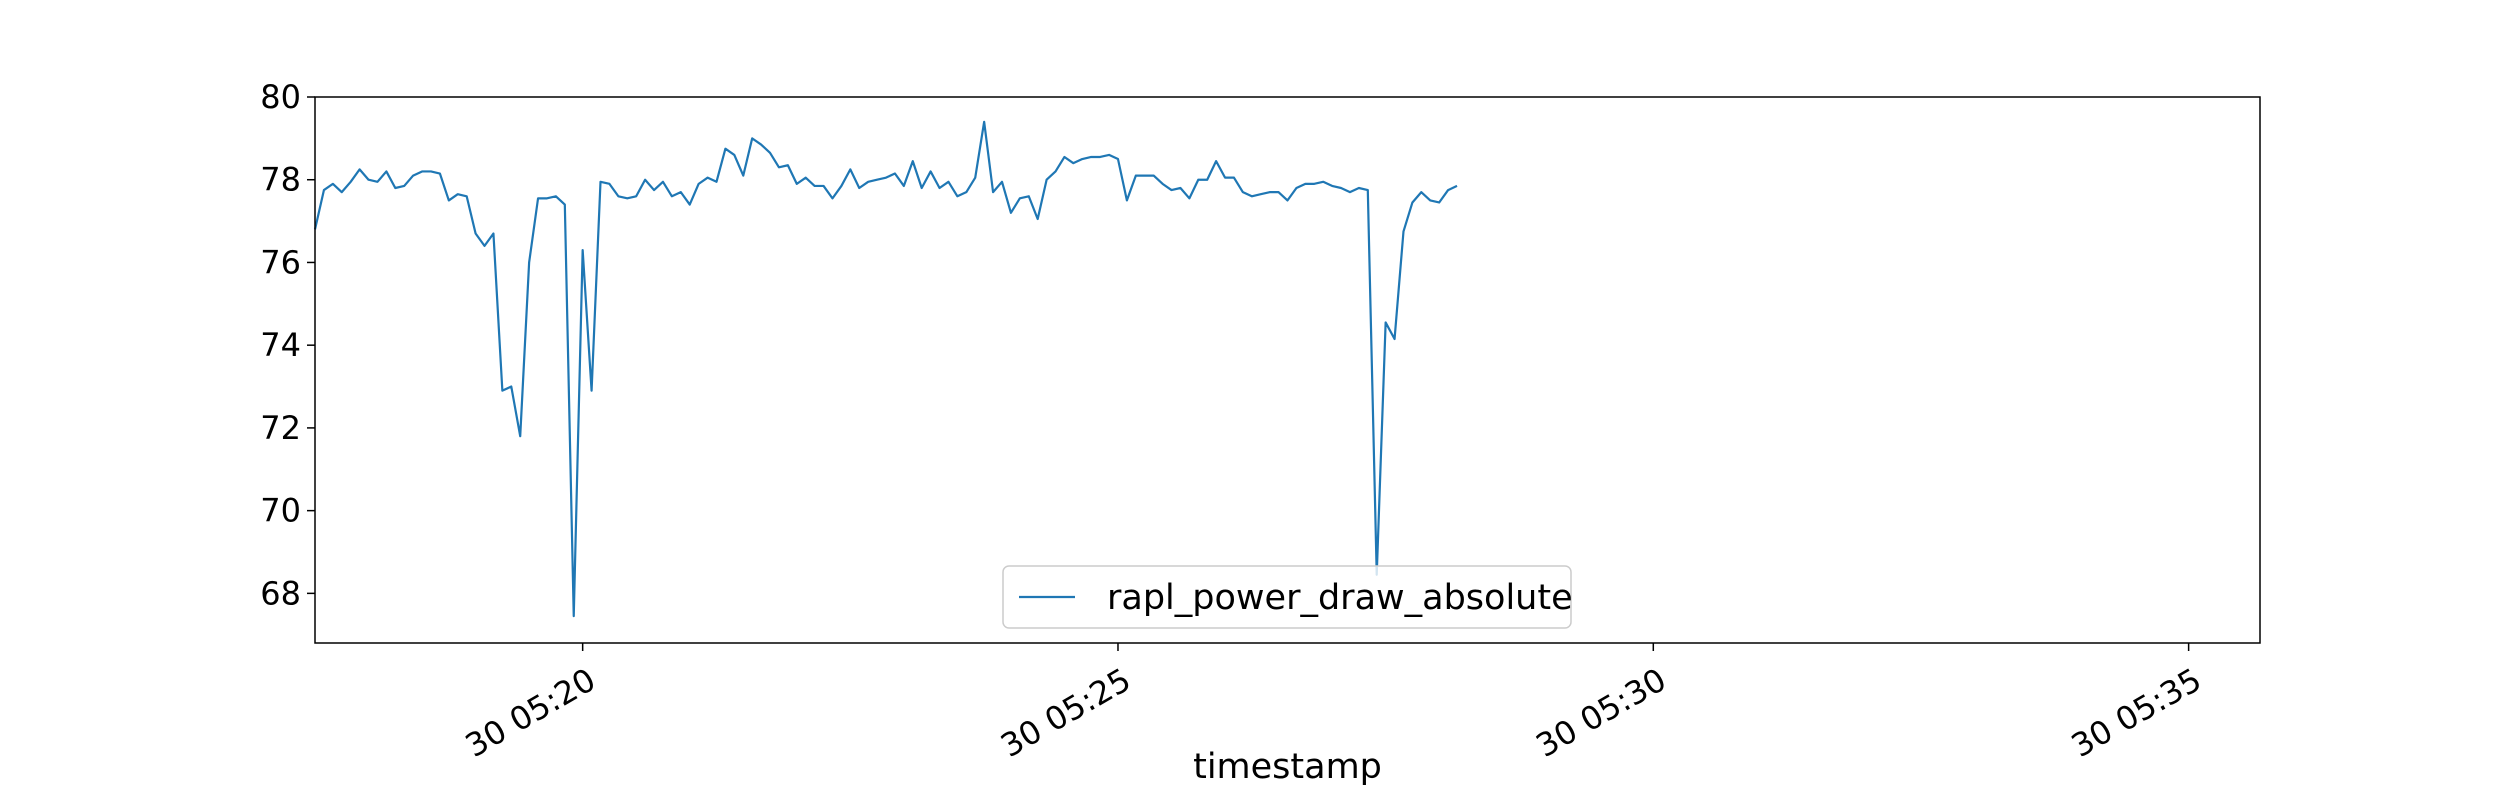  Describe the element at coordinates (1065, 712) in the screenshot. I see `x-tick-label: 30 05:25` at that location.